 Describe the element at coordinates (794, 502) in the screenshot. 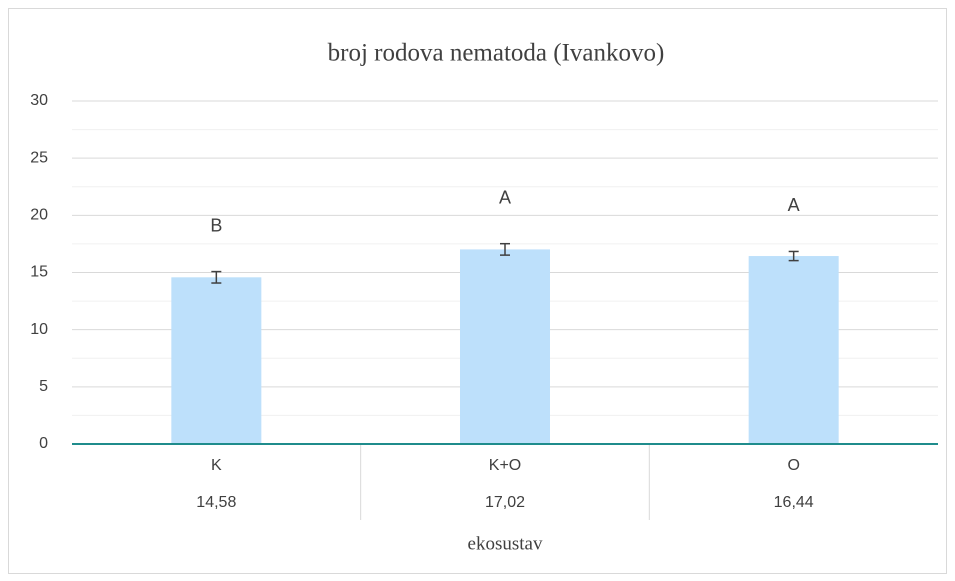

I see `table-value: 16,44` at that location.